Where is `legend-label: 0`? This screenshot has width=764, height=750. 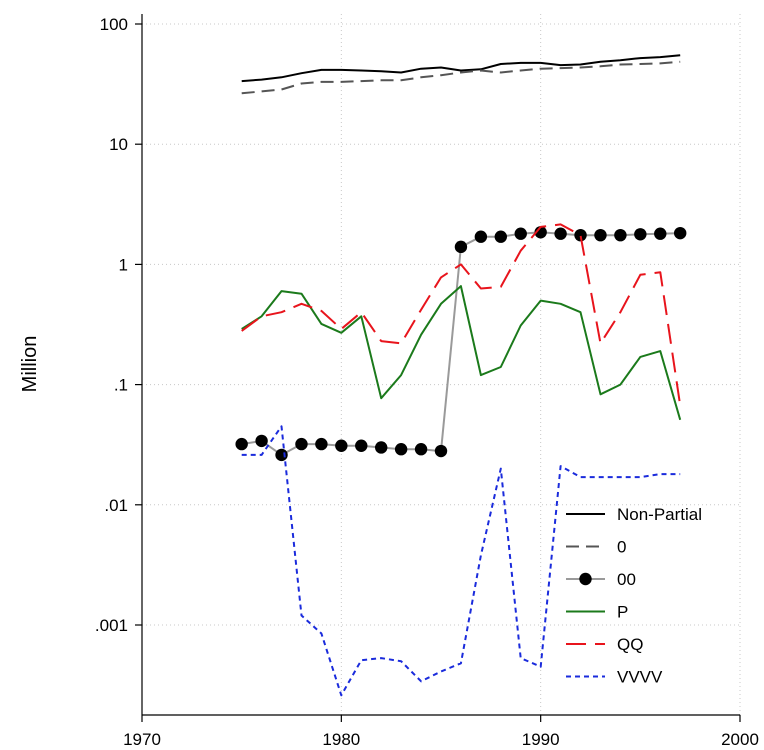 legend-label: 0 is located at coordinates (621, 547).